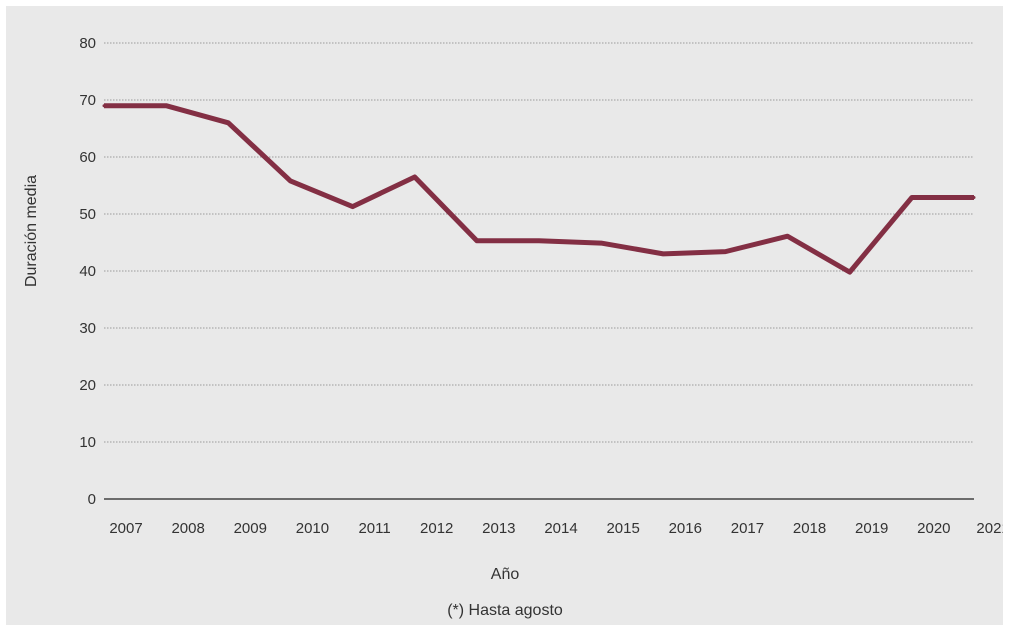 Image resolution: width=1009 pixels, height=625 pixels. Describe the element at coordinates (87, 328) in the screenshot. I see `y-tick-label: 30` at that location.